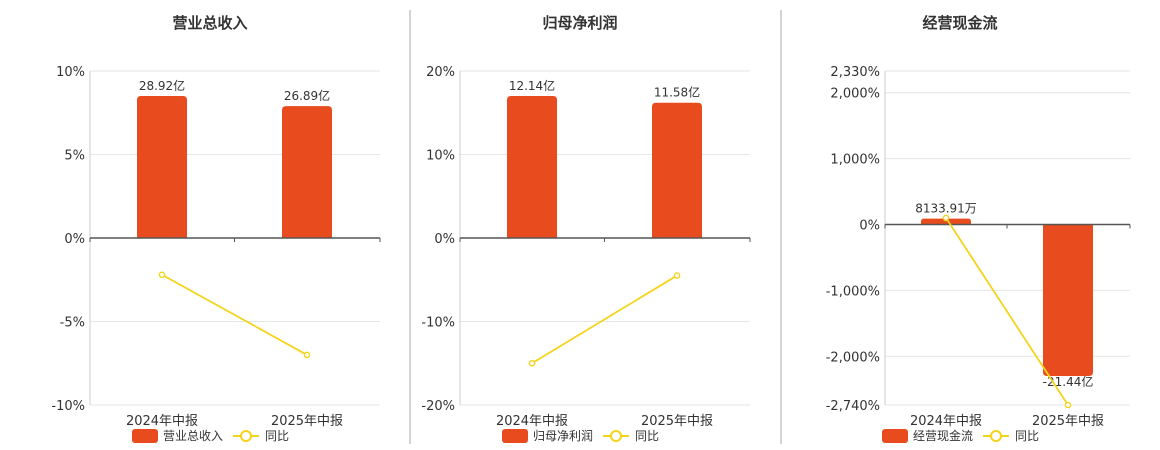 The height and width of the screenshot is (450, 1160). I want to click on y-tick-label: 1,000%, so click(855, 160).